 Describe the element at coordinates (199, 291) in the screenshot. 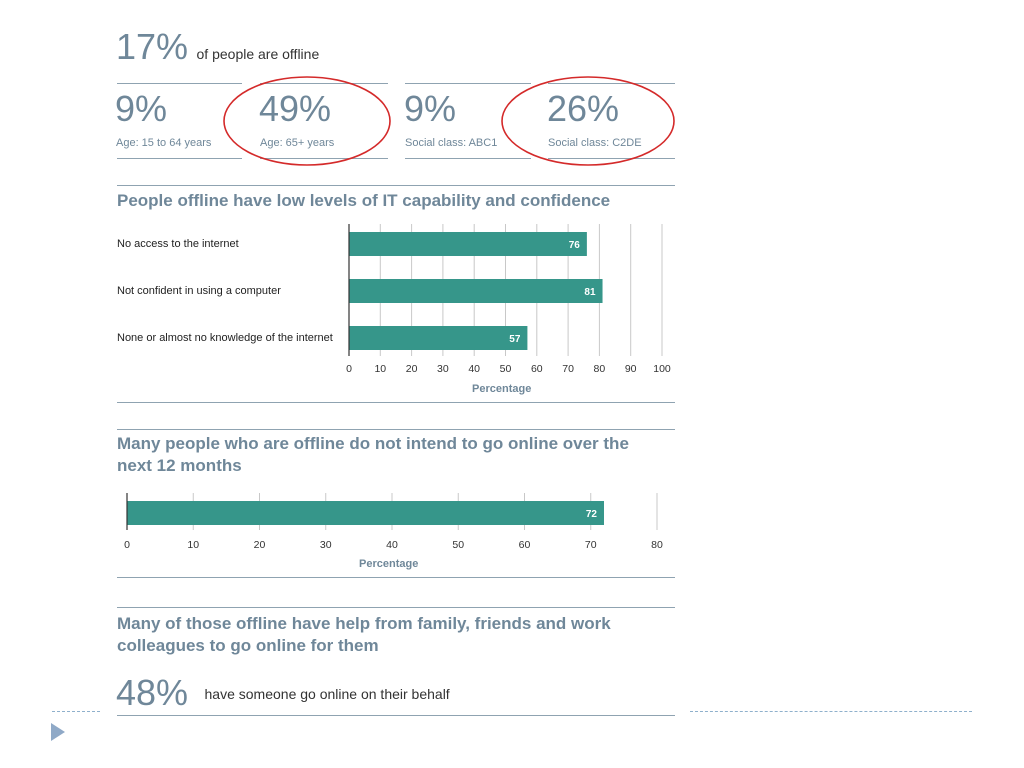

I see `chart1-category-label: Not confident in using a computer` at that location.